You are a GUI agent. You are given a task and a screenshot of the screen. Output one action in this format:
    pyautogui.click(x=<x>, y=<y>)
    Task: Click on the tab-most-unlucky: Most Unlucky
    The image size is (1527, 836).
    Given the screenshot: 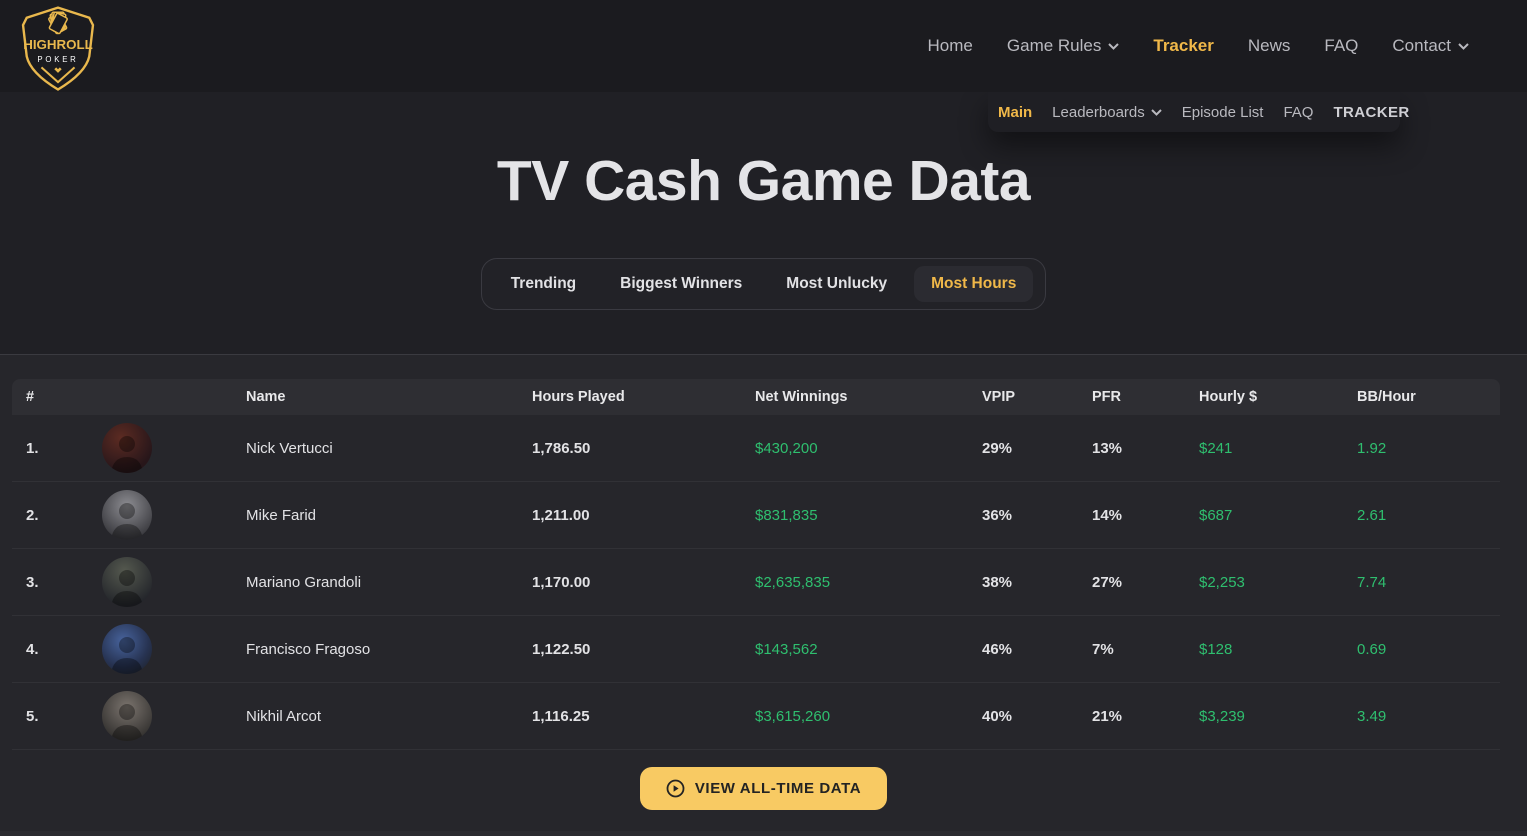 What is the action you would take?
    pyautogui.click(x=837, y=283)
    